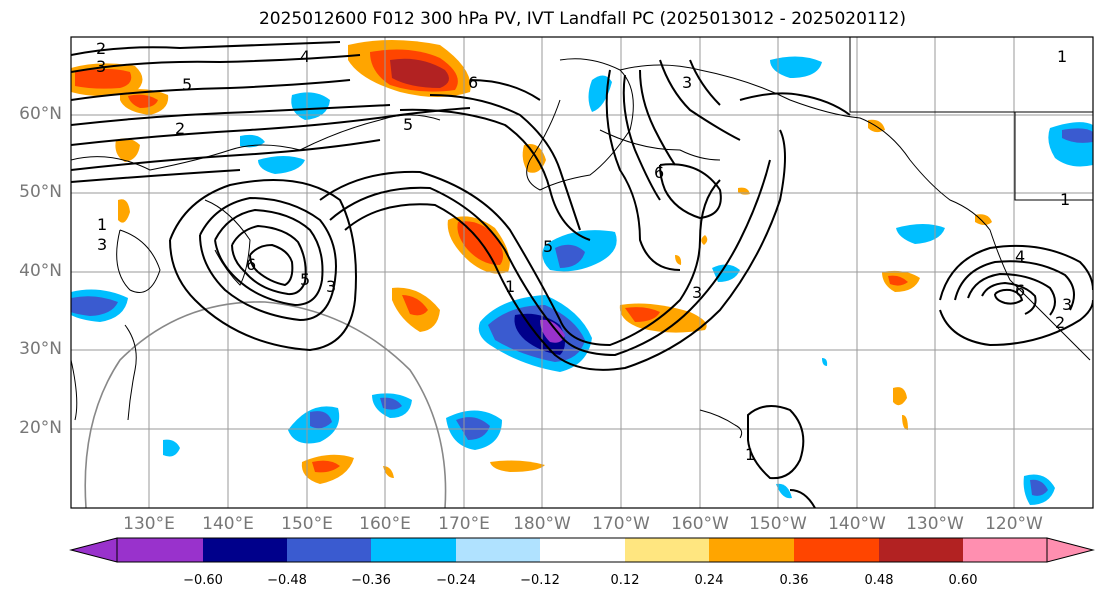 This screenshot has width=1105, height=601. I want to click on lon-label: 140°E, so click(228, 524).